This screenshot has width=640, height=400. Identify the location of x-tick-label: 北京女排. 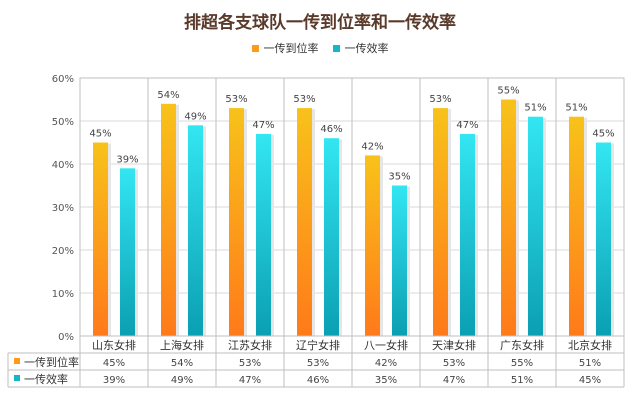
(590, 345).